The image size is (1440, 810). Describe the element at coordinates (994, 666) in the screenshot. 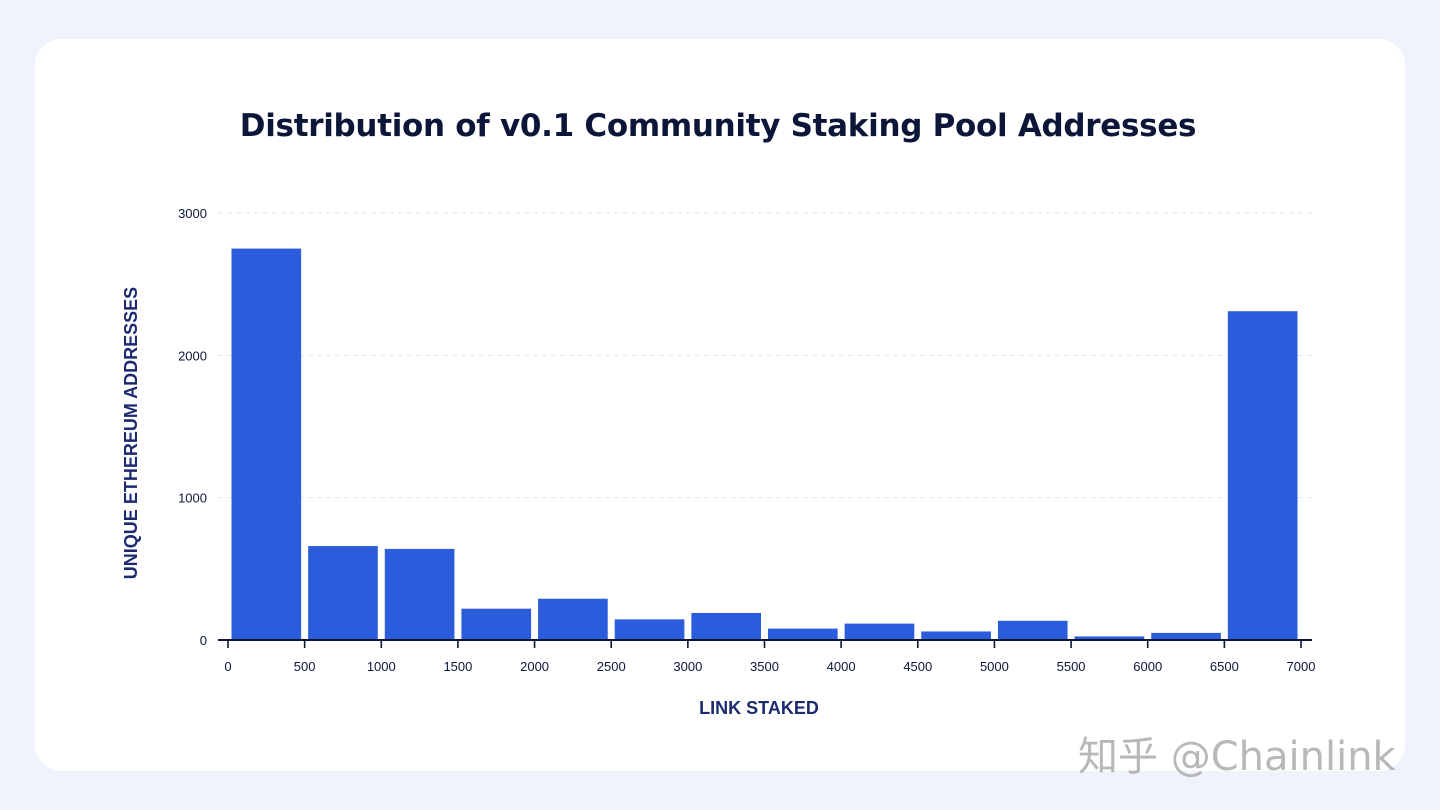

I see `x-tick-label: 5000` at that location.